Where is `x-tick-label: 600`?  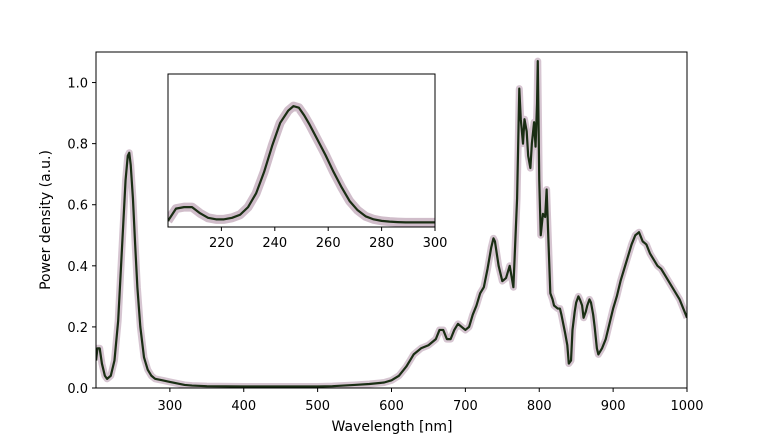
x-tick-label: 600 is located at coordinates (391, 406).